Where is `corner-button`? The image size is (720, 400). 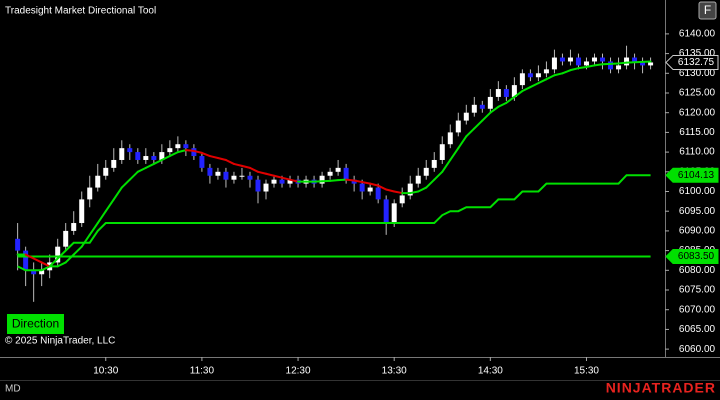 corner-button is located at coordinates (707, 10).